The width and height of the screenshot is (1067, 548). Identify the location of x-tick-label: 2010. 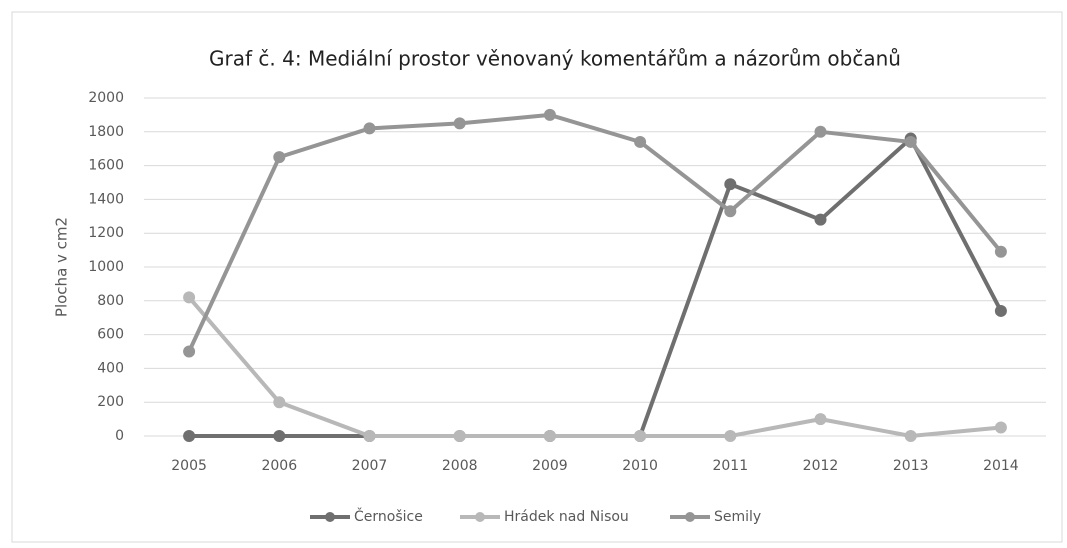
(640, 466).